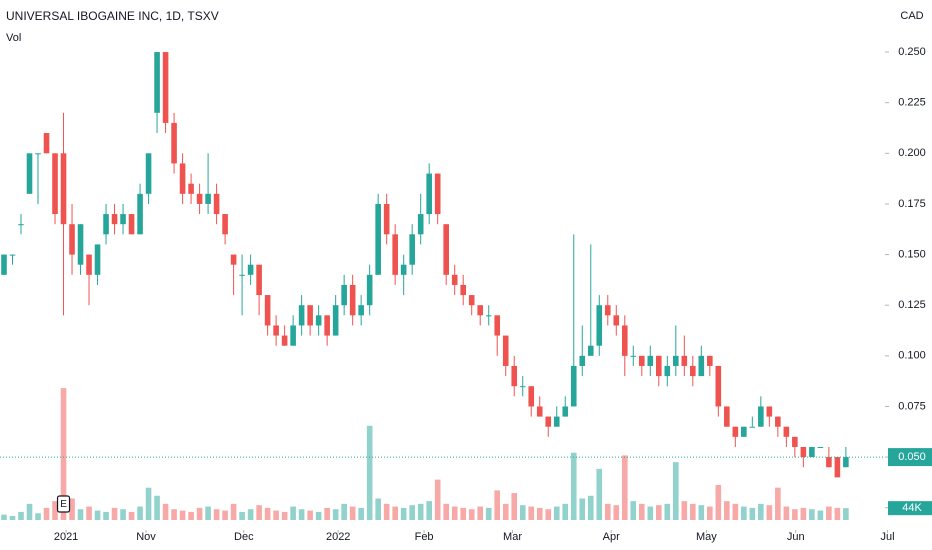 The height and width of the screenshot is (550, 932). I want to click on x-tick-label: Jul, so click(888, 537).